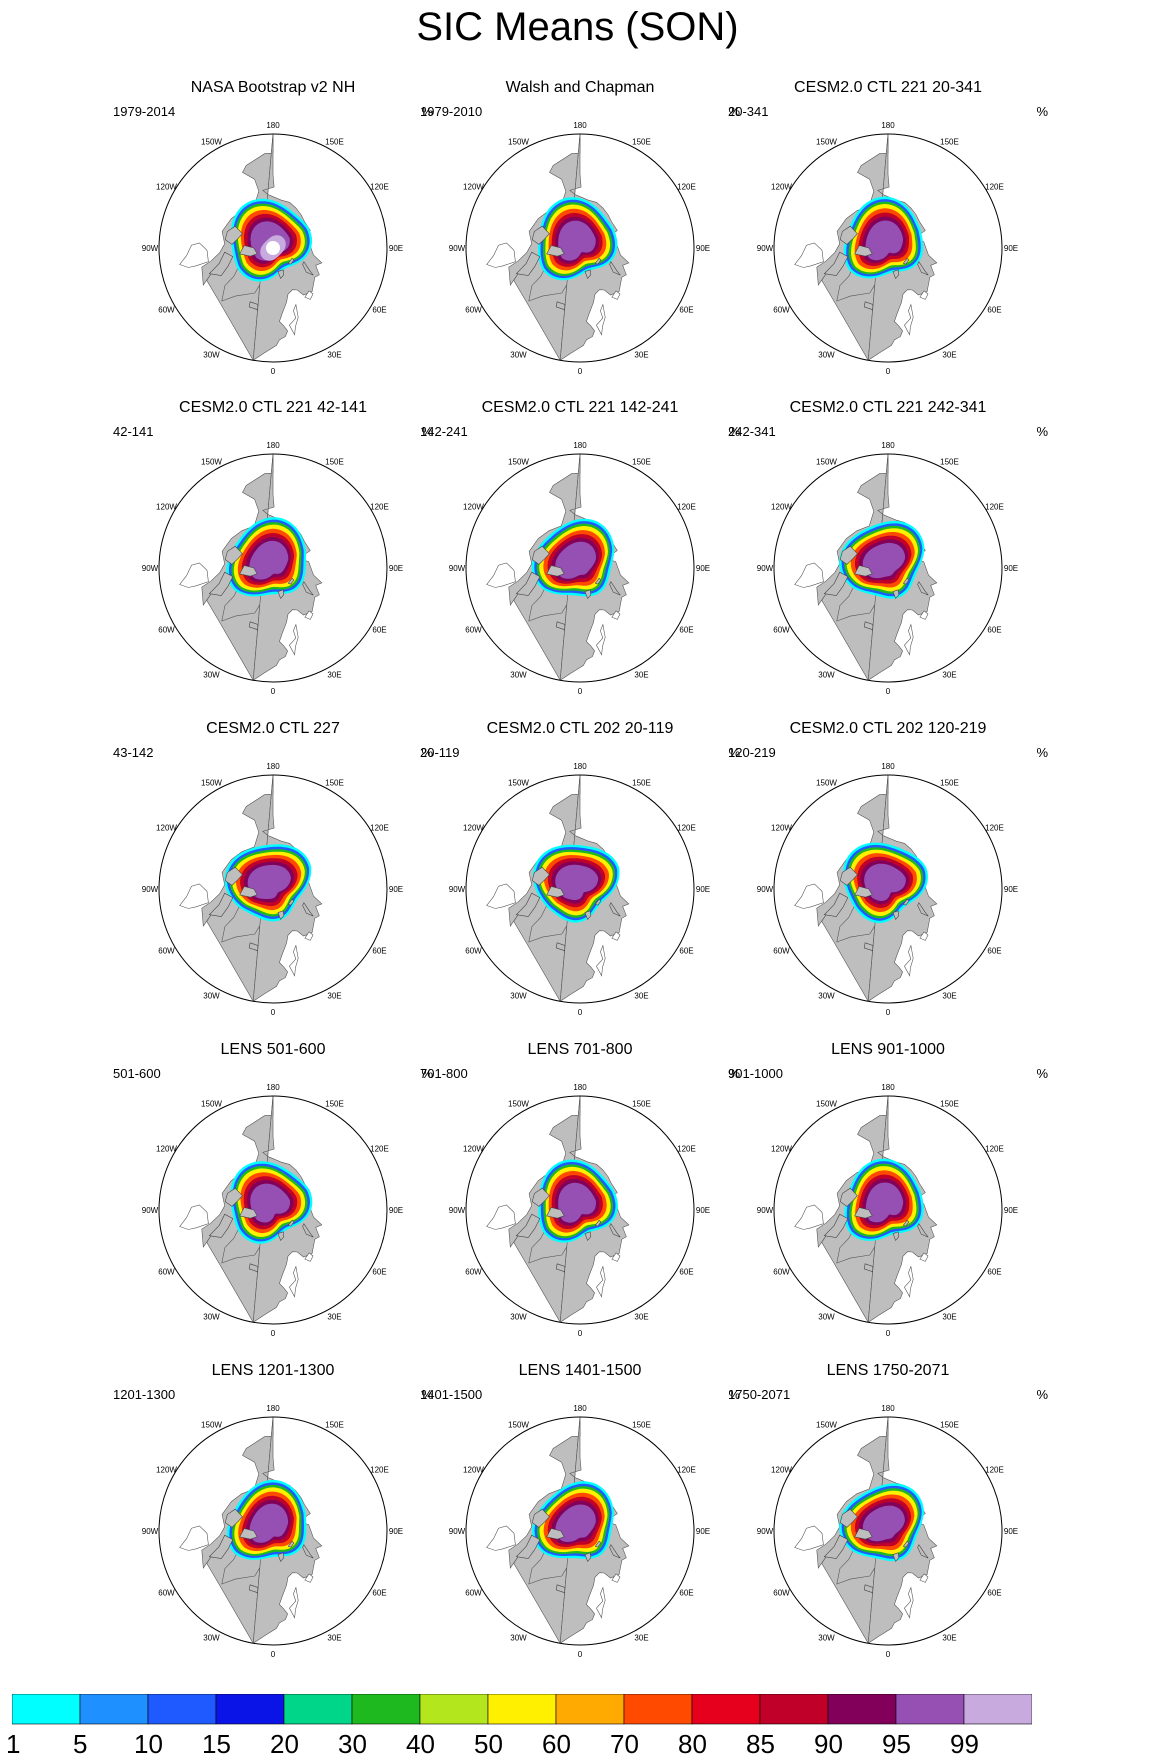  What do you see at coordinates (575, 1523) in the screenshot?
I see `ice-band` at bounding box center [575, 1523].